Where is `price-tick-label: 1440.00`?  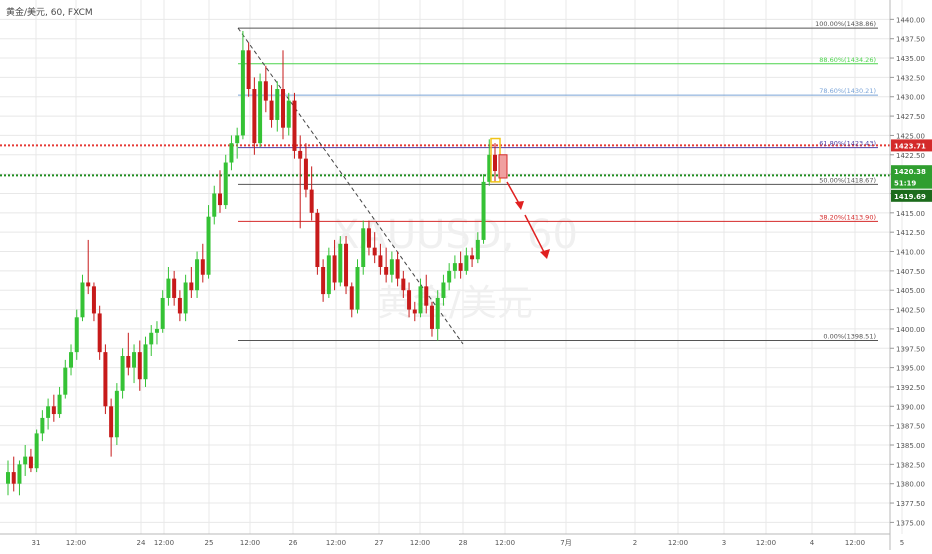
price-tick-label: 1440.00 is located at coordinates (910, 20).